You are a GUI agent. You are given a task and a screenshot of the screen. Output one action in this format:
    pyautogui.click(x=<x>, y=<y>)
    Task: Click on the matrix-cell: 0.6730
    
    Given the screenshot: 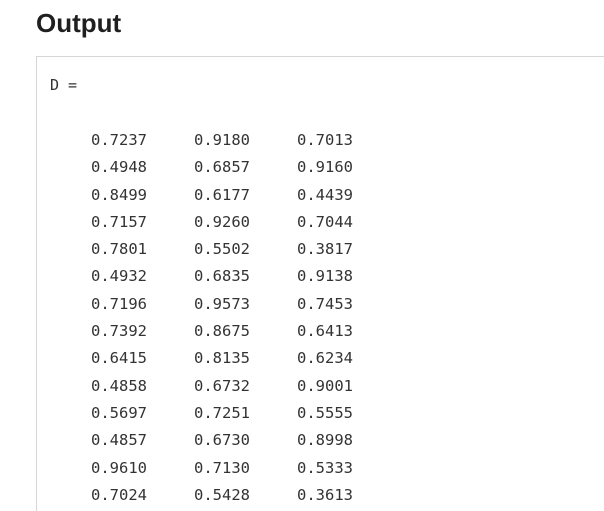 What is the action you would take?
    pyautogui.click(x=222, y=440)
    